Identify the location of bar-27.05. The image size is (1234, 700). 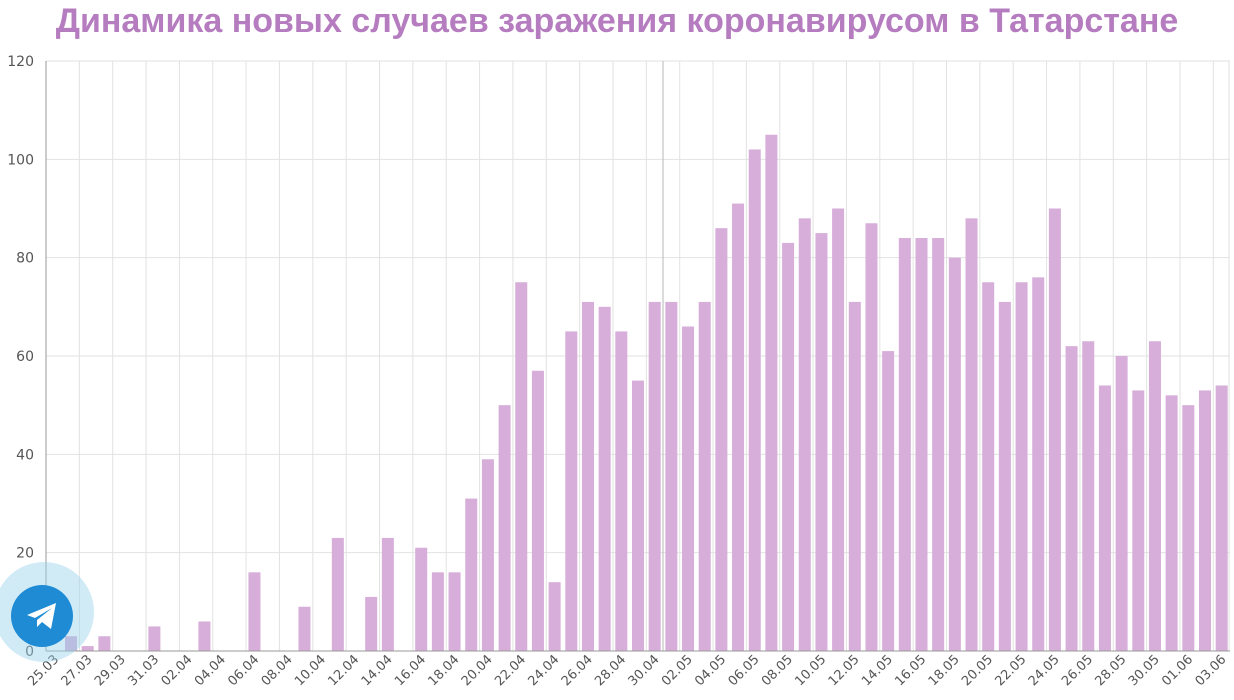
(1104, 518).